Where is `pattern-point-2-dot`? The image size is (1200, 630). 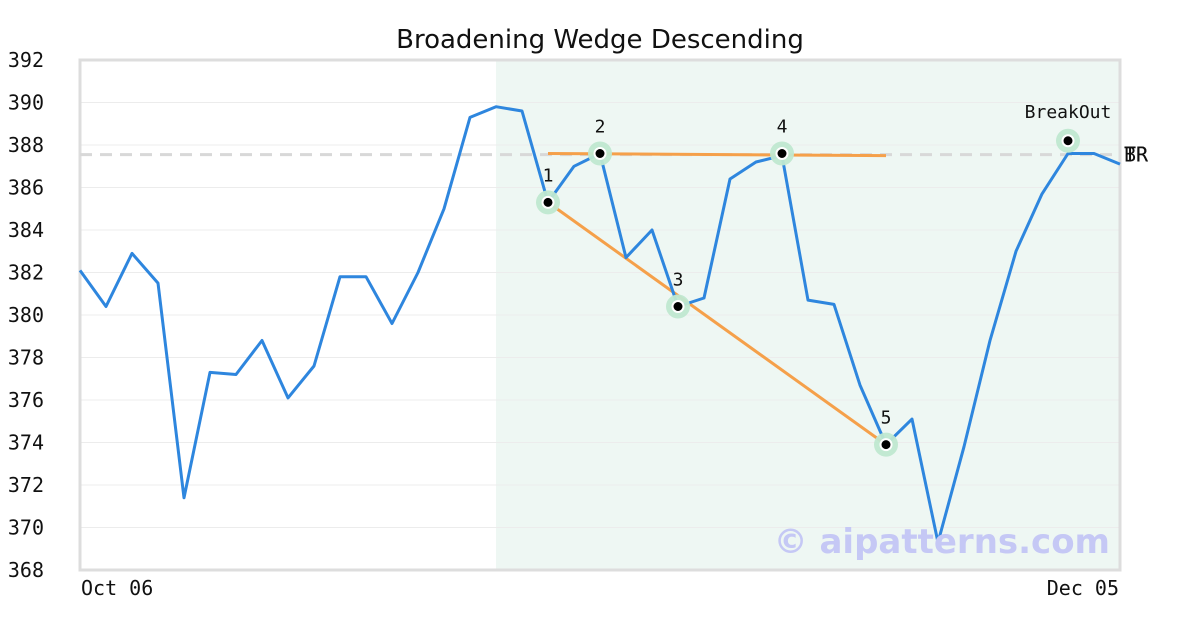
pattern-point-2-dot is located at coordinates (600, 153).